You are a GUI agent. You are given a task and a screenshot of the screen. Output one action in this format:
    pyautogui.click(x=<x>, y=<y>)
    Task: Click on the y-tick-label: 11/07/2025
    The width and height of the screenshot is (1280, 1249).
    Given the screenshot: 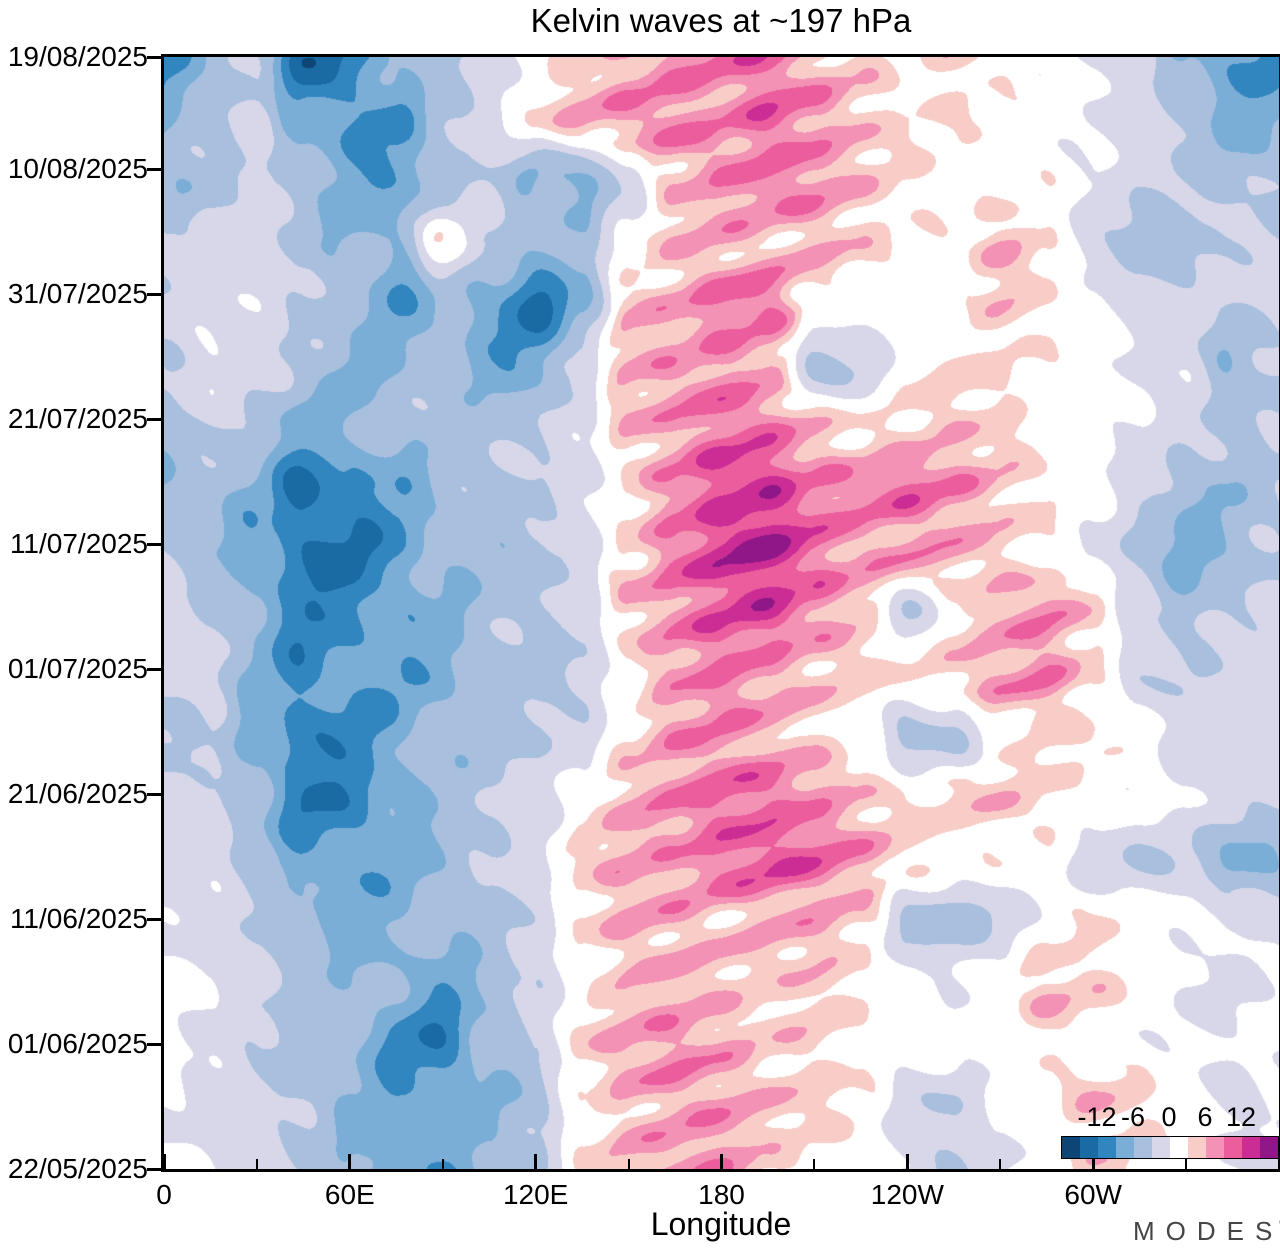 What is the action you would take?
    pyautogui.click(x=78, y=544)
    